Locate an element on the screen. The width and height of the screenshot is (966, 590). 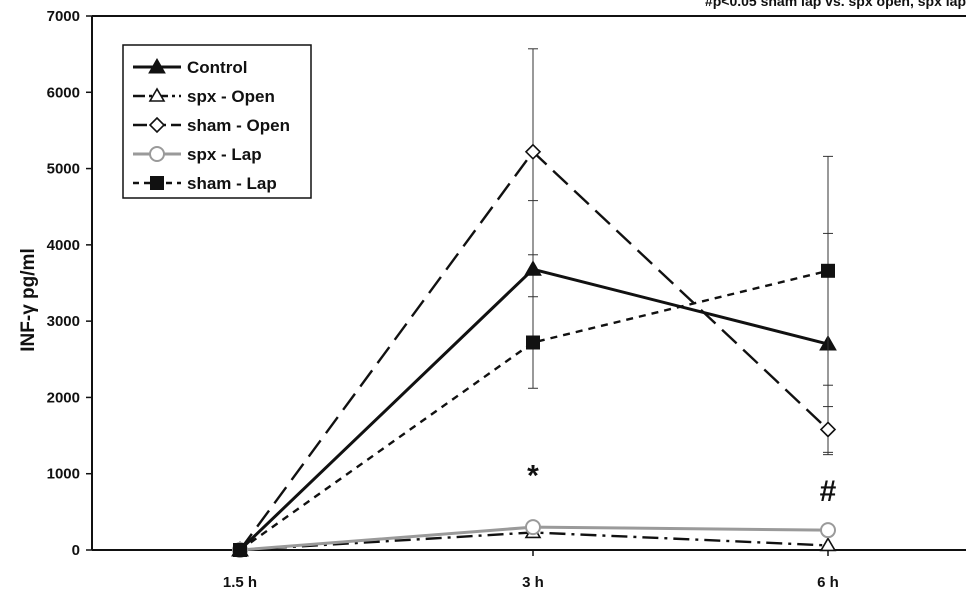
legend-label: sham - Open is located at coordinates (238, 125).